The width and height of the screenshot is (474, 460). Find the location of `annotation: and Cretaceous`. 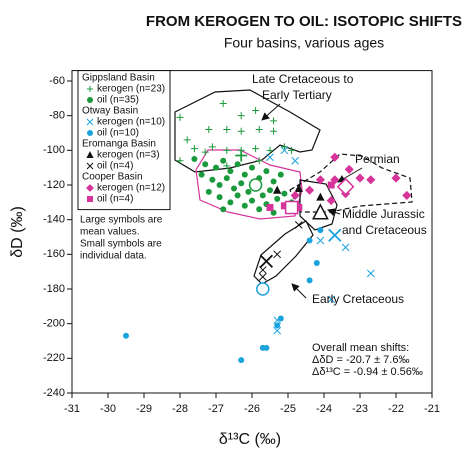

annotation: and Cretaceous is located at coordinates (384, 230).